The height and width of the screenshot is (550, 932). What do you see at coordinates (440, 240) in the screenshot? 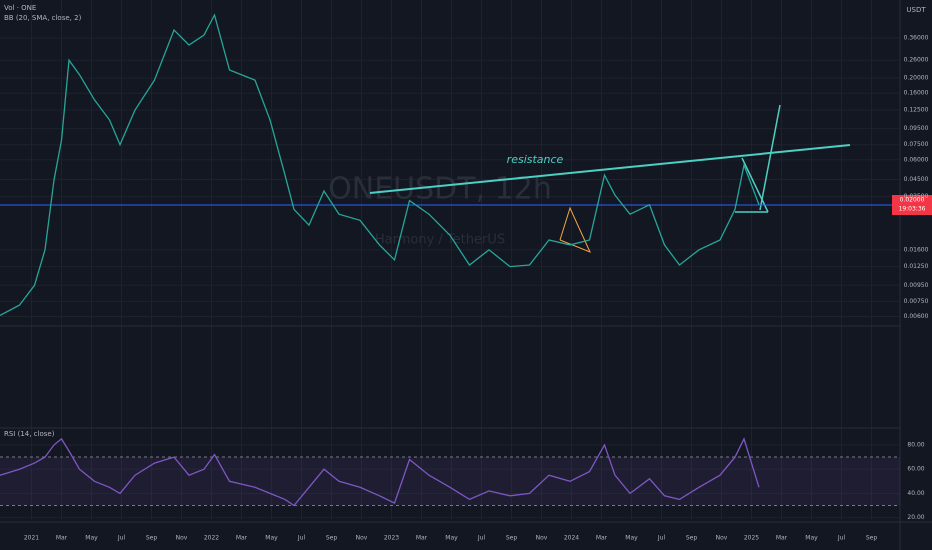
I see `watermark-subtitle: Harmony / TetherUS` at bounding box center [440, 240].